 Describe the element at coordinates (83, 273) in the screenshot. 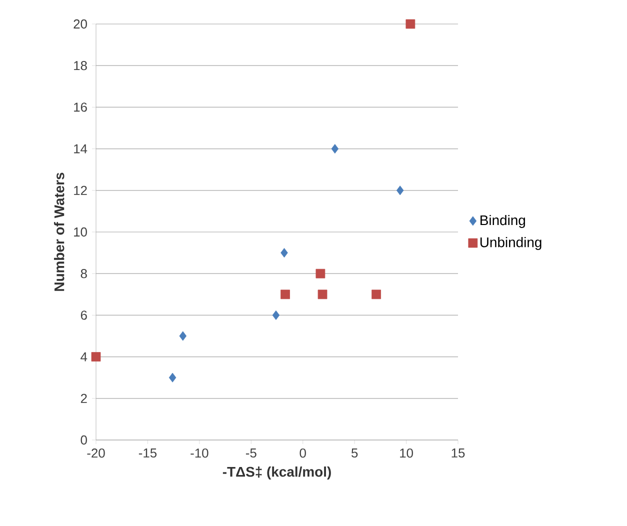

I see `y-tick-label: 8` at that location.